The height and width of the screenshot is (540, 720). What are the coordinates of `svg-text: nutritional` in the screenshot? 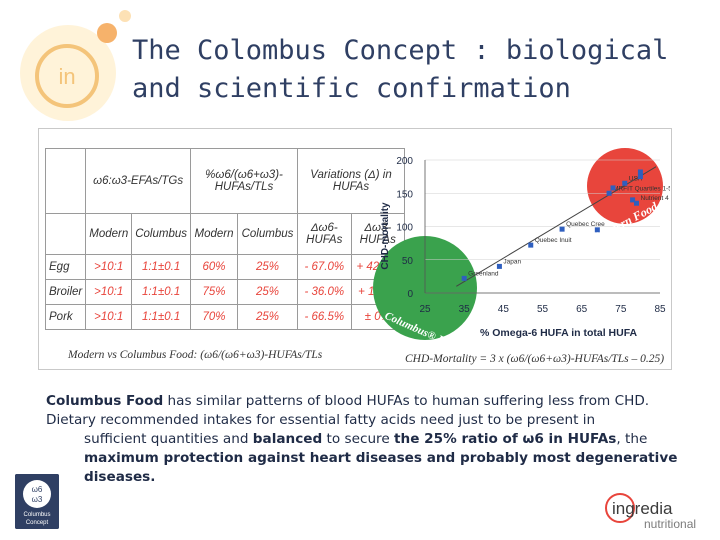 It's located at (670, 524).